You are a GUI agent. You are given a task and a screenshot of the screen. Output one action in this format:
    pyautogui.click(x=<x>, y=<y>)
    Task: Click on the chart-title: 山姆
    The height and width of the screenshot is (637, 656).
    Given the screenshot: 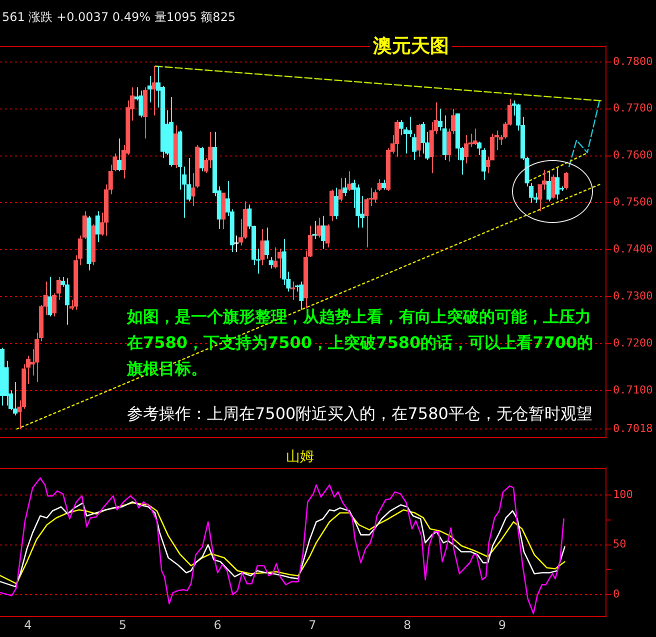 What is the action you would take?
    pyautogui.click(x=300, y=457)
    